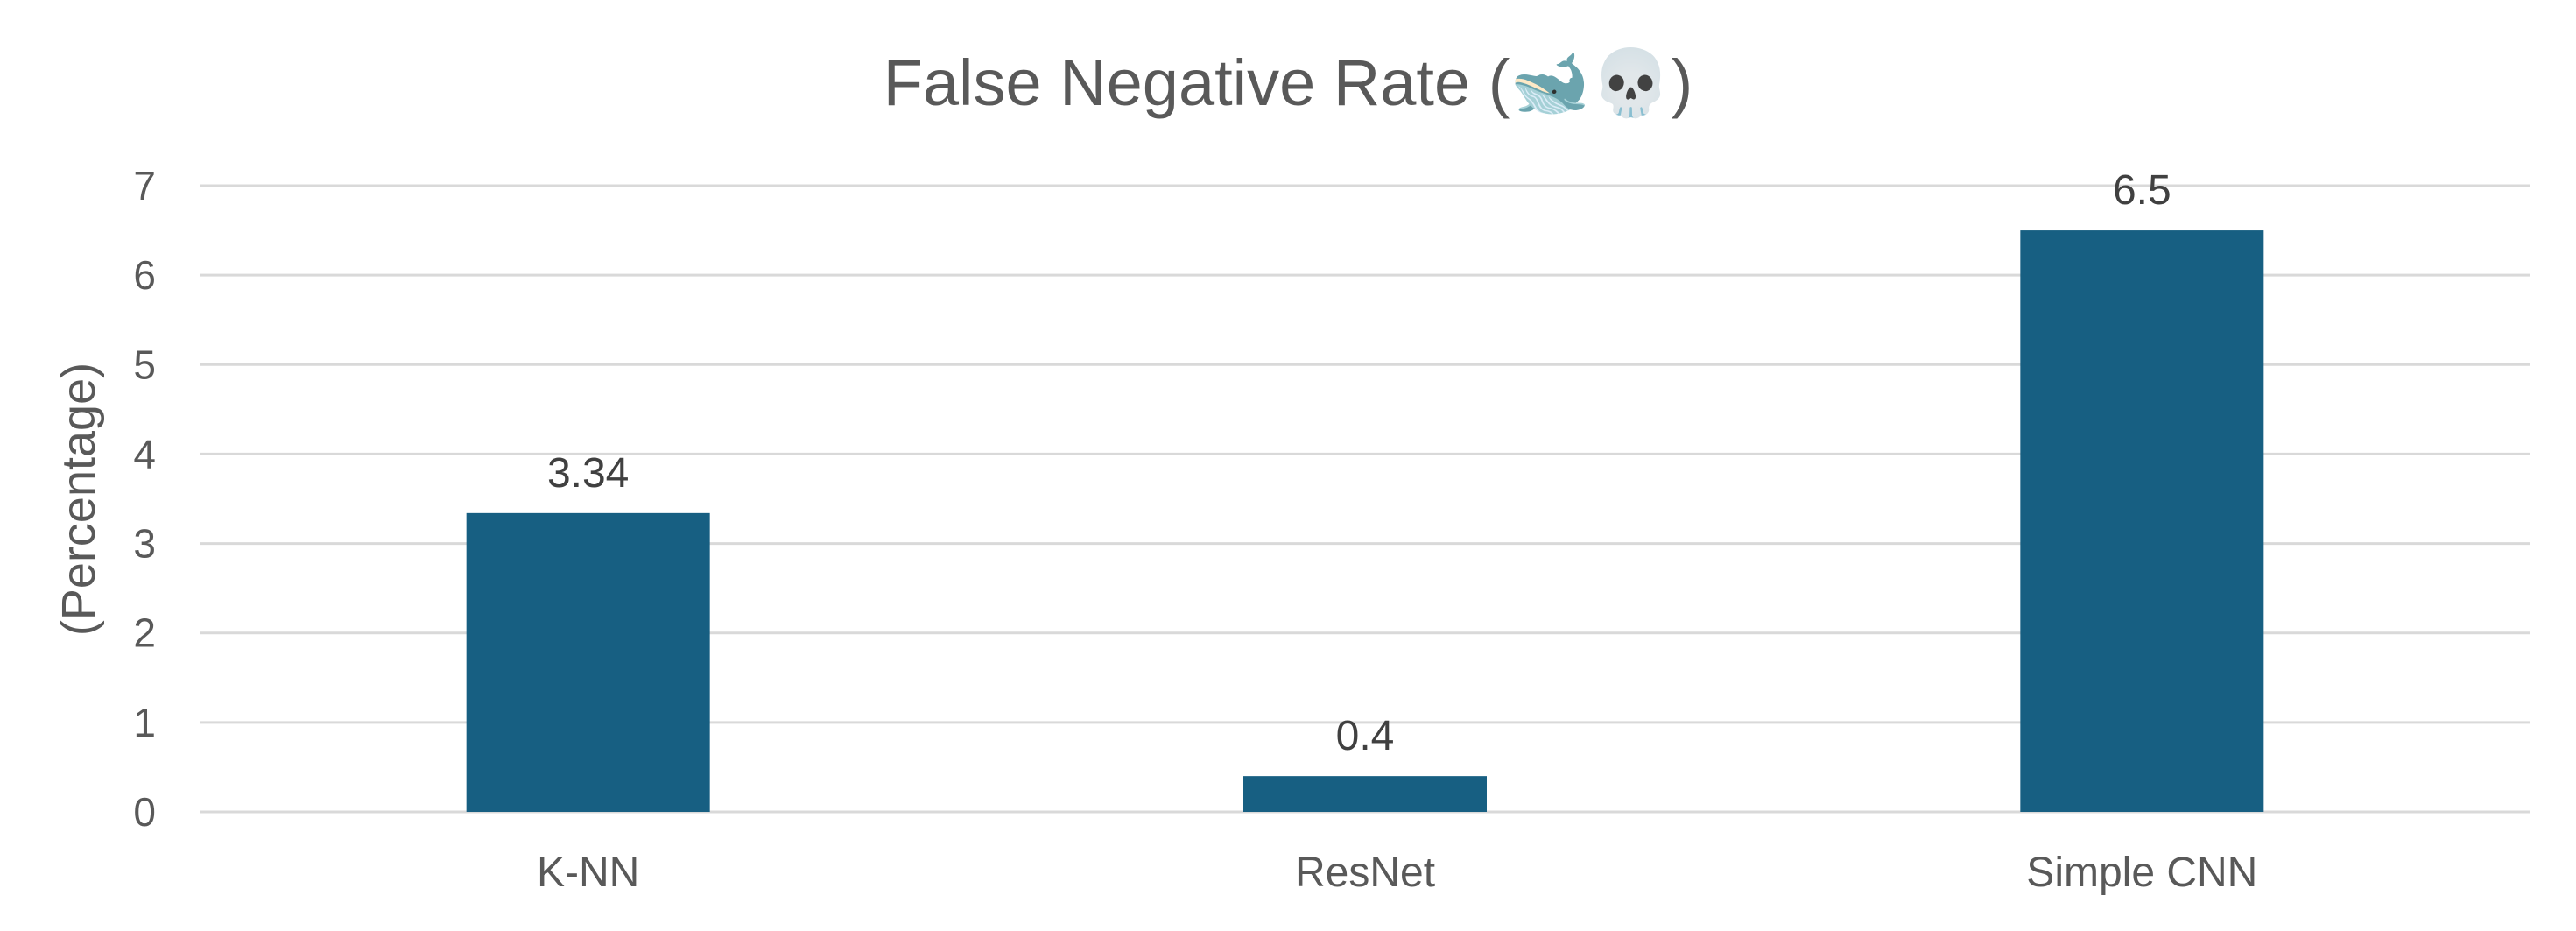 The width and height of the screenshot is (2576, 931). What do you see at coordinates (144, 186) in the screenshot?
I see `y-tick-label: 7` at bounding box center [144, 186].